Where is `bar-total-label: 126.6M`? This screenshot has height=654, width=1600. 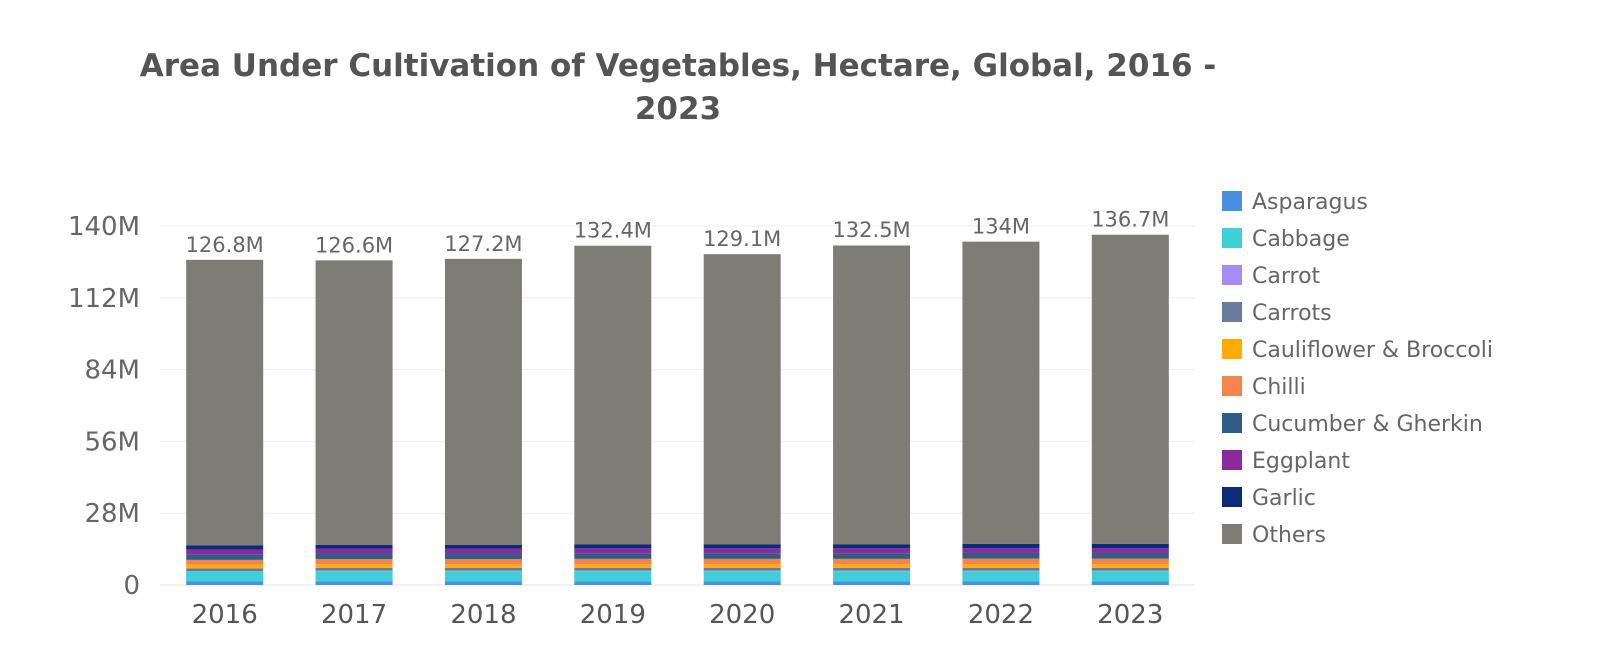
bar-total-label: 126.6M is located at coordinates (354, 245).